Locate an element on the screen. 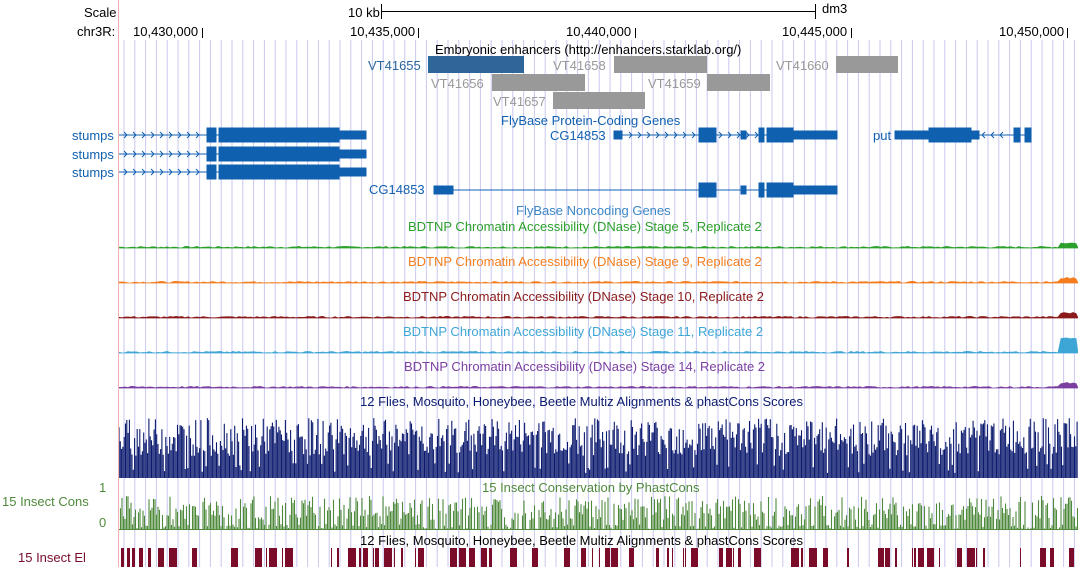 Image resolution: width=1078 pixels, height=567 pixels. gene-label-stumps-1: stumps is located at coordinates (93, 135).